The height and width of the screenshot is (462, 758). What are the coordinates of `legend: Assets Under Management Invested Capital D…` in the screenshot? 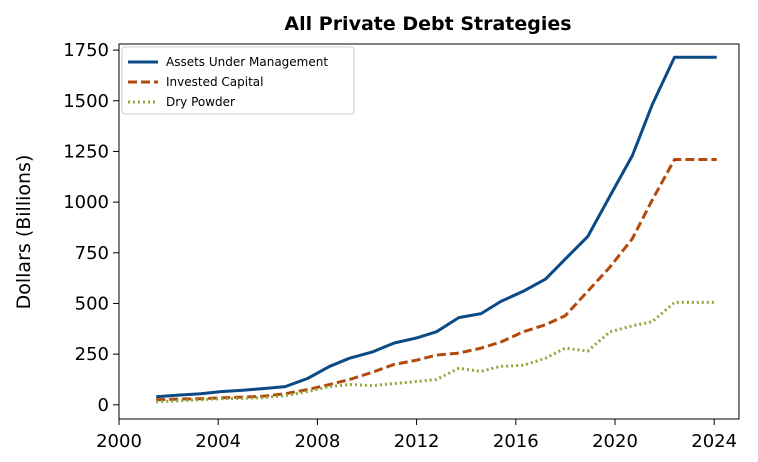 It's located at (238, 80).